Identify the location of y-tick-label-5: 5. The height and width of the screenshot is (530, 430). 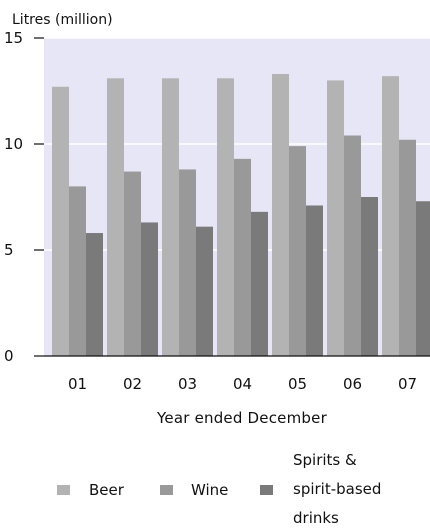
(9, 250).